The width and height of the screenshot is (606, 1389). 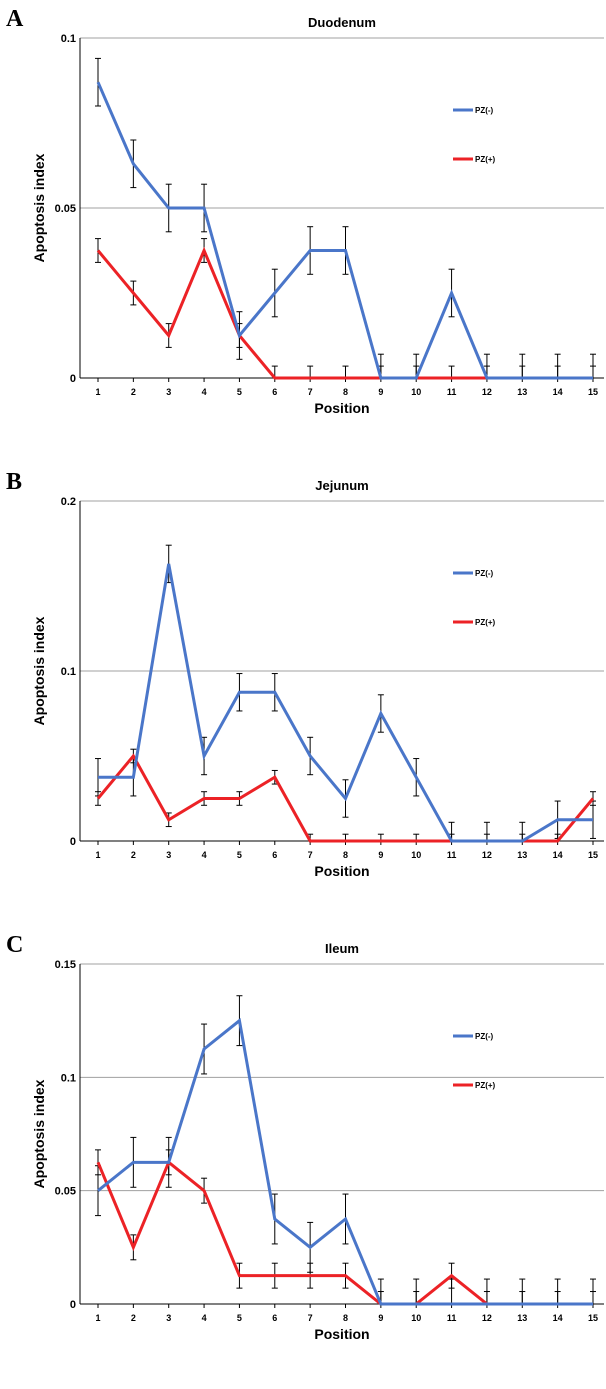 What do you see at coordinates (342, 22) in the screenshot?
I see `chart-title: Duodenum` at bounding box center [342, 22].